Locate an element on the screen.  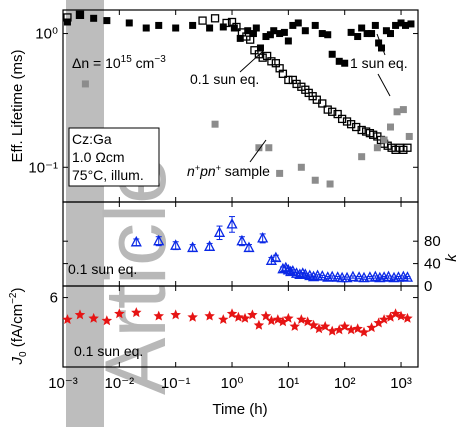
leader-1-sun is located at coordinates (381, 44).